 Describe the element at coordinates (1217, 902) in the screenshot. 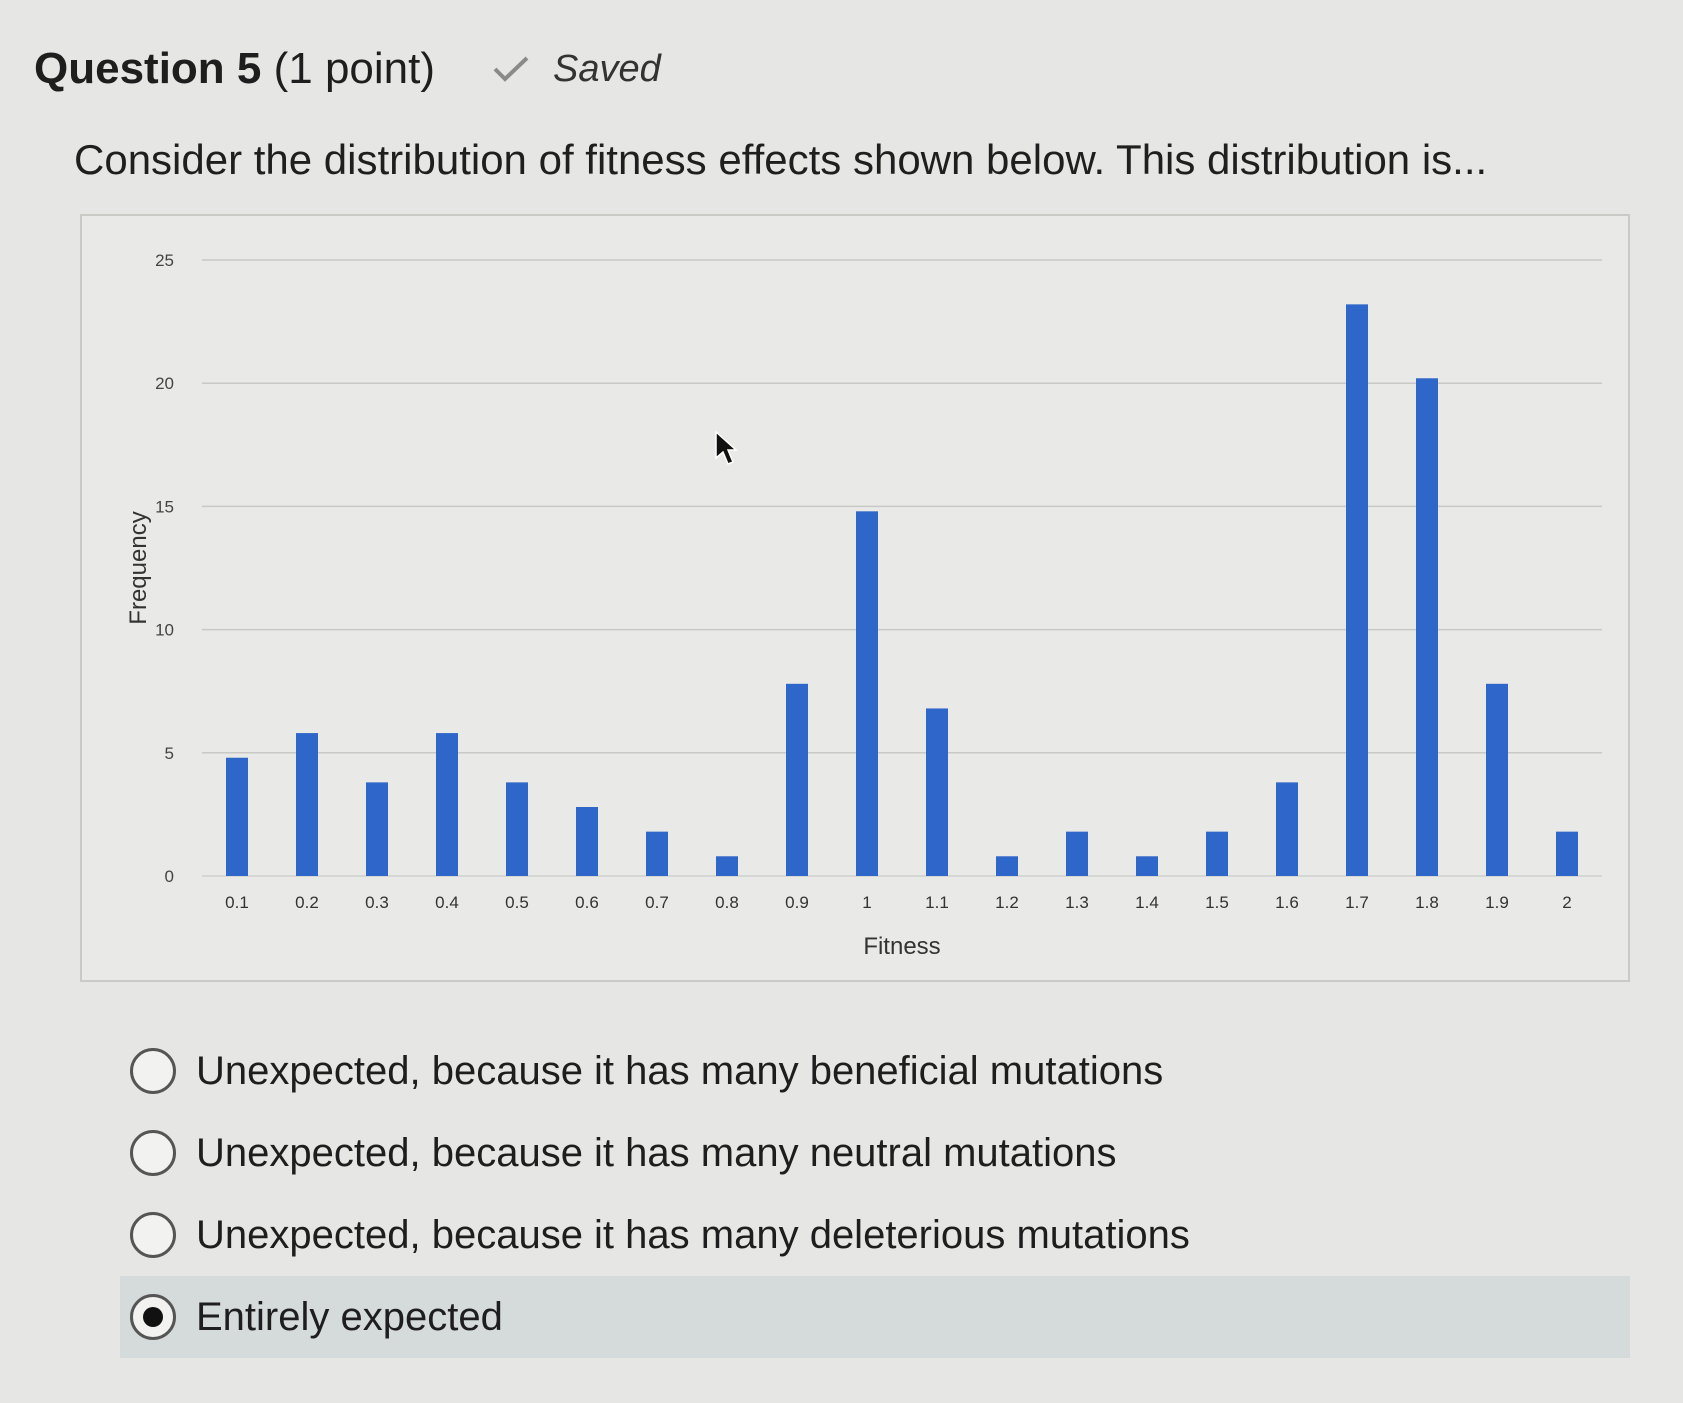

I see `x-tick-label: 1.5` at that location.